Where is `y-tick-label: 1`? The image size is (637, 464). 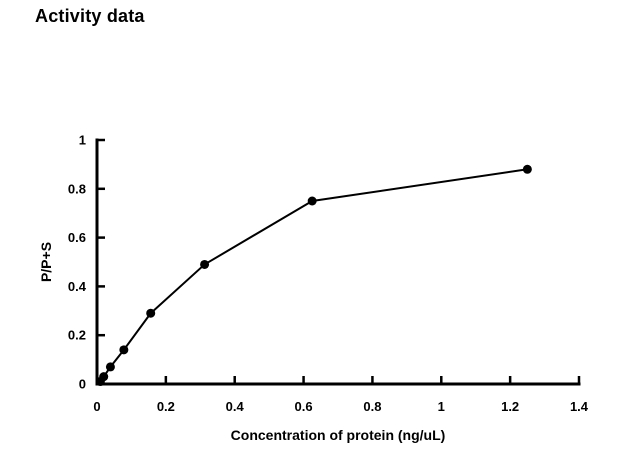
y-tick-label: 1 is located at coordinates (82, 140).